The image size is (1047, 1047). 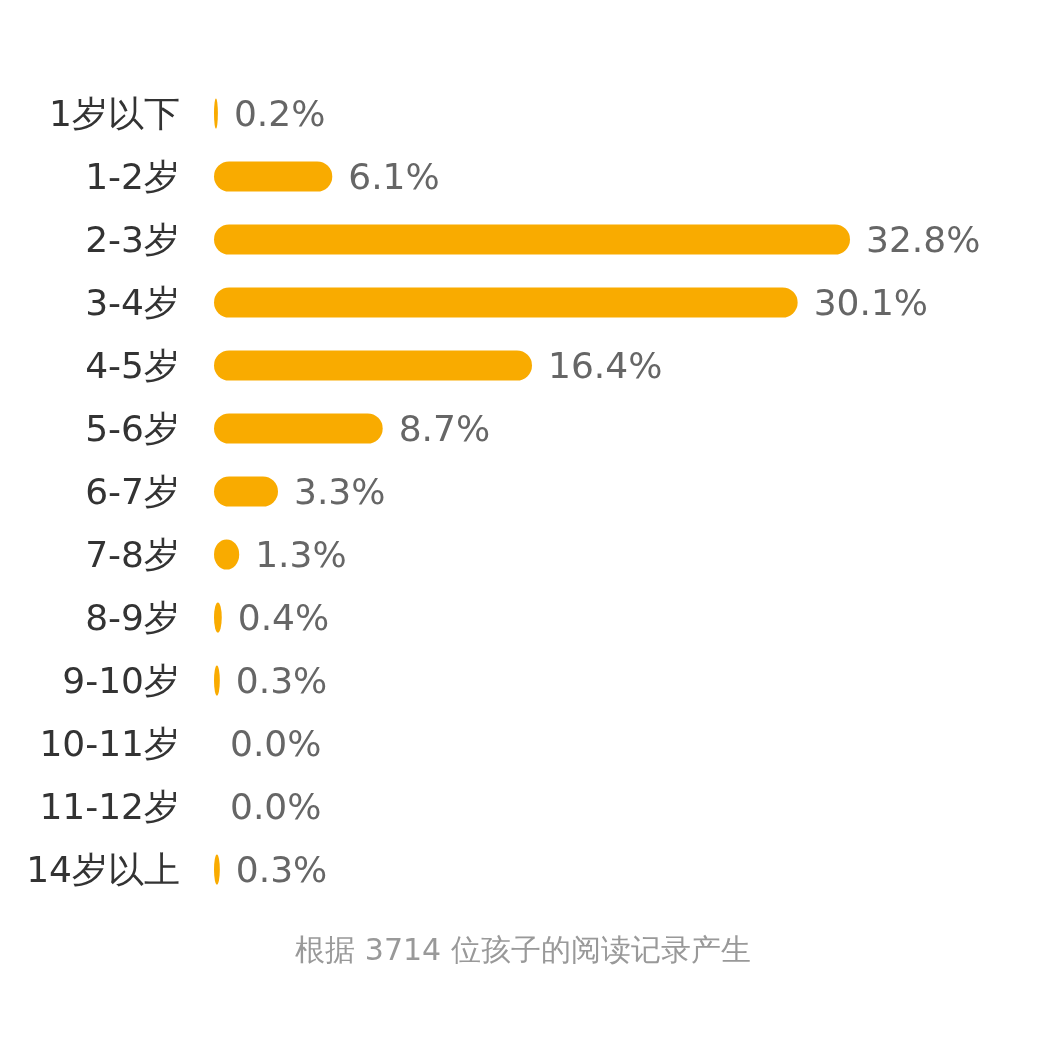 What do you see at coordinates (132, 240) in the screenshot?
I see `y-tick-label: 2-3岁` at bounding box center [132, 240].